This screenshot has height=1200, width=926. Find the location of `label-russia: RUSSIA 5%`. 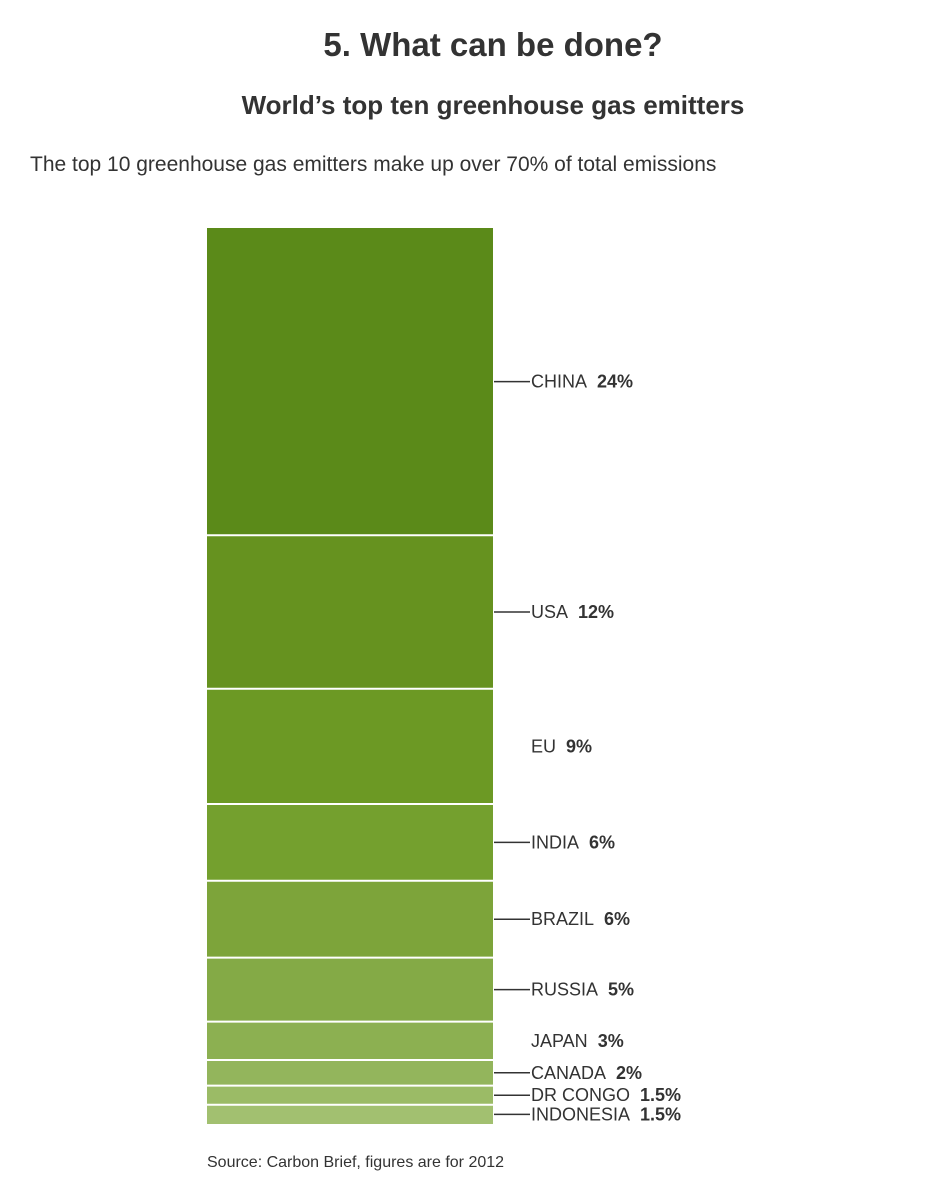

label-russia: RUSSIA 5% is located at coordinates (582, 990).